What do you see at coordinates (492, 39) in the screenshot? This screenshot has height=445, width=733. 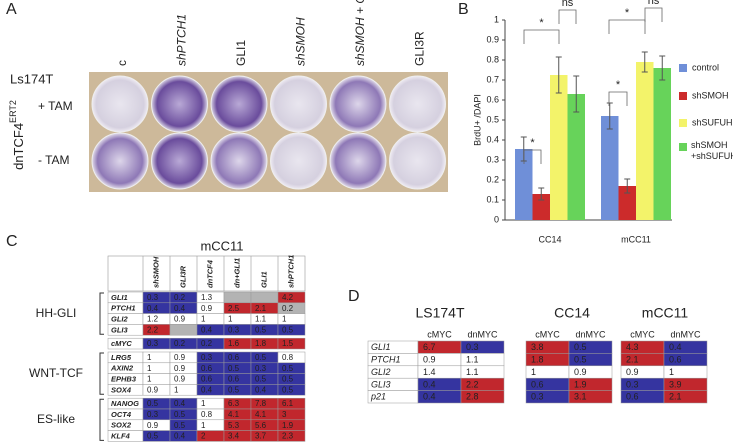 I see `y-tick-label: 0.9` at bounding box center [492, 39].